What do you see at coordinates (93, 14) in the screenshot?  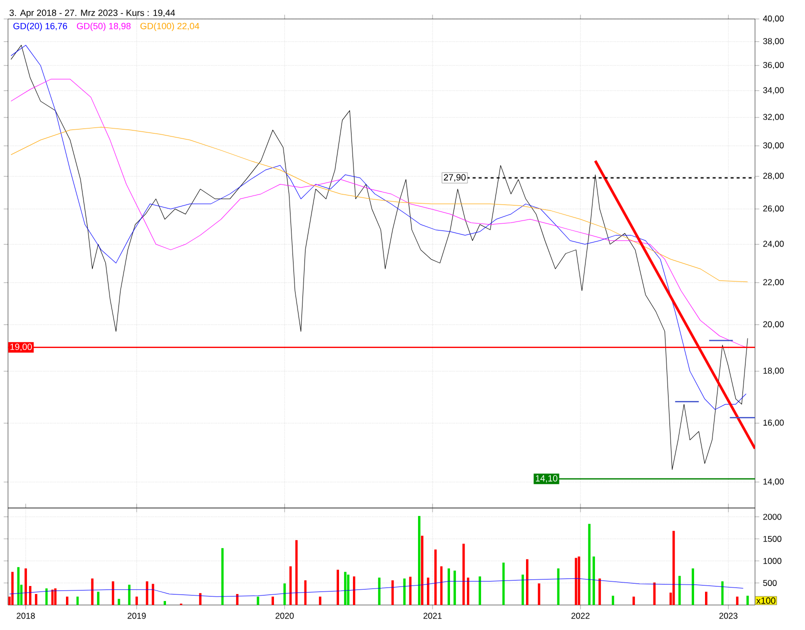 I see `chart-title: 3. Apr 2018 - 27. Mrz 2023 - Kurs : 19,44` at bounding box center [93, 14].